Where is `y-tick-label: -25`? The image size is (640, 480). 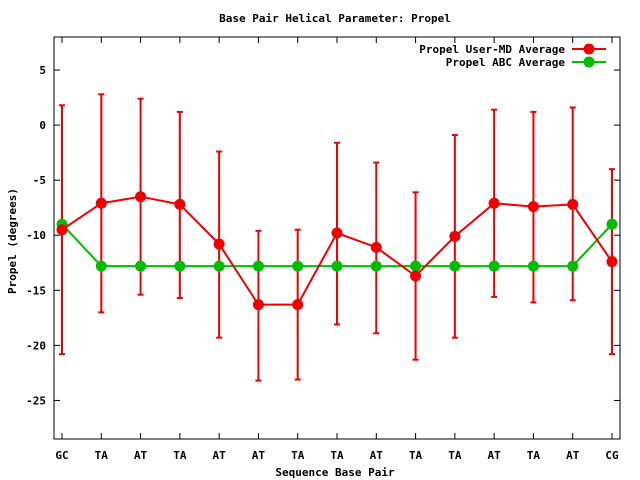
y-tick-label: -25 is located at coordinates (36, 400).